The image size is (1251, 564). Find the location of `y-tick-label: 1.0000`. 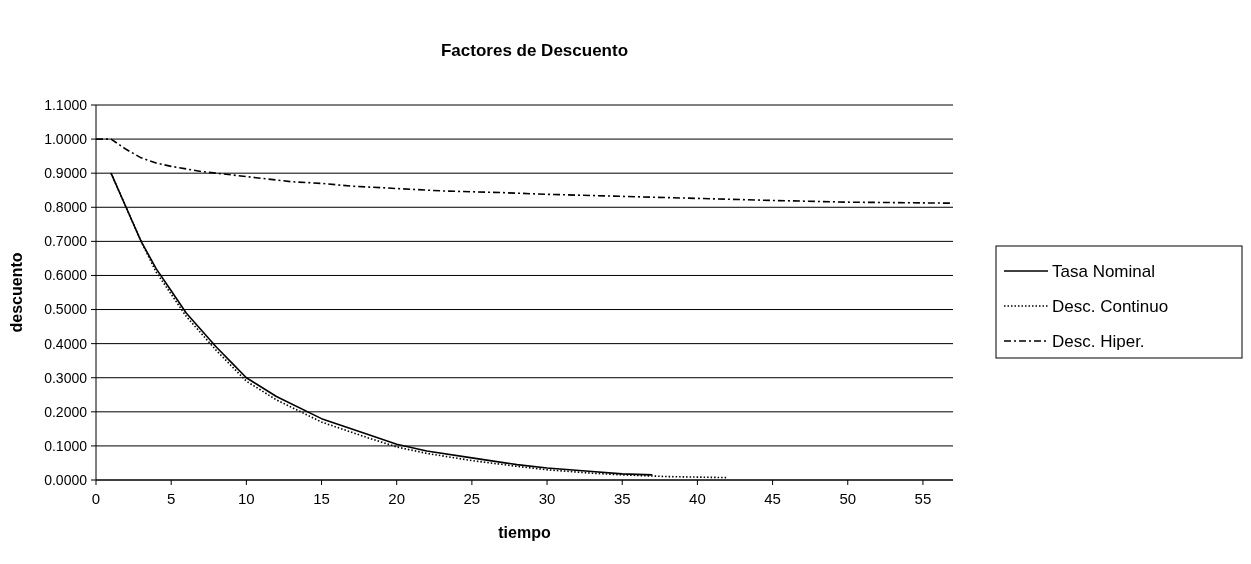

y-tick-label: 1.0000 is located at coordinates (66, 138).